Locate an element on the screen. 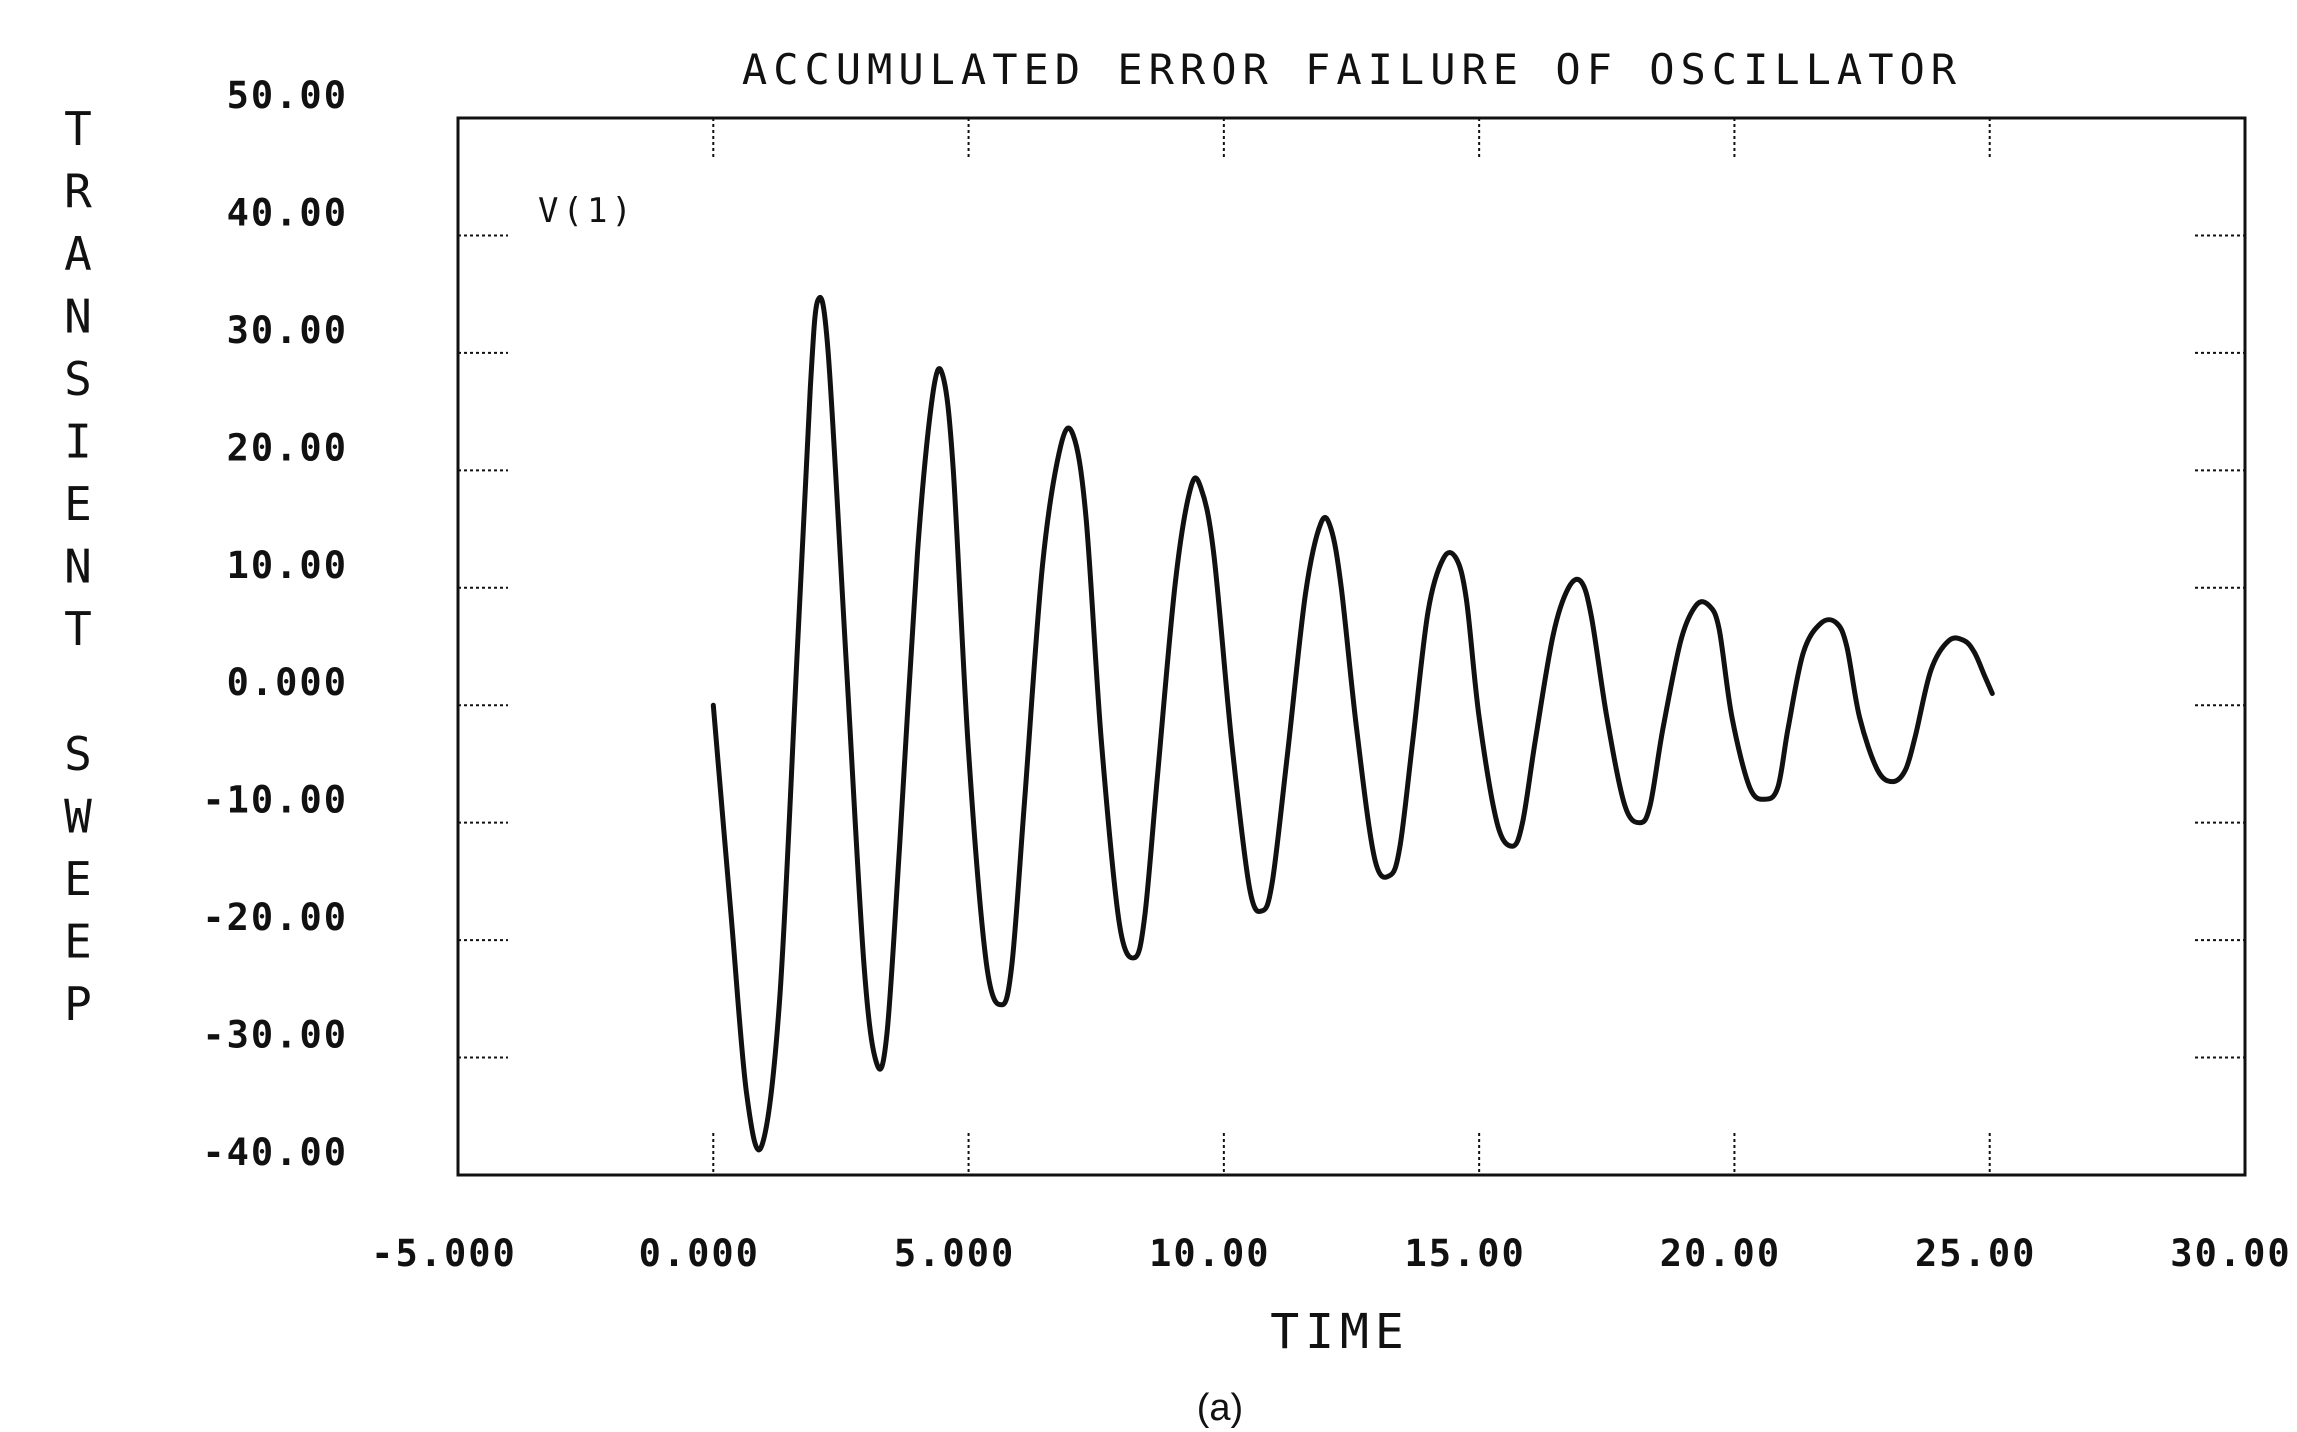 The height and width of the screenshot is (1432, 2297). x-tick-label: 30.00 is located at coordinates (2230, 1253).